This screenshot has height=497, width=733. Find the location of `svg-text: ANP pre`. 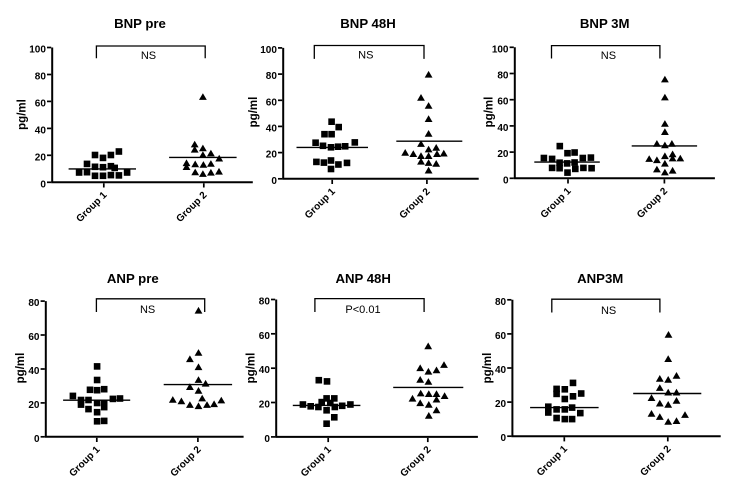

svg-text: ANP pre is located at coordinates (133, 278).